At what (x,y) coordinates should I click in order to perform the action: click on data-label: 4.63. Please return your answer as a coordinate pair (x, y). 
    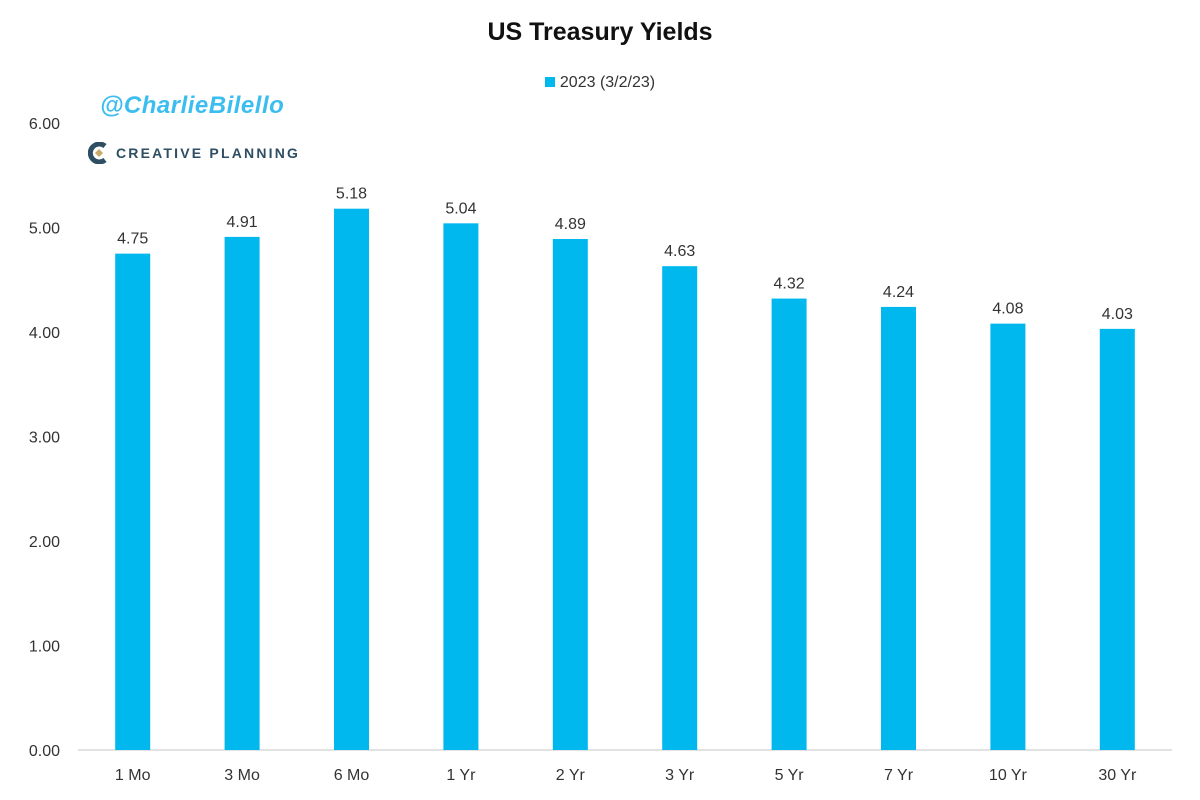
    Looking at the image, I should click on (679, 251).